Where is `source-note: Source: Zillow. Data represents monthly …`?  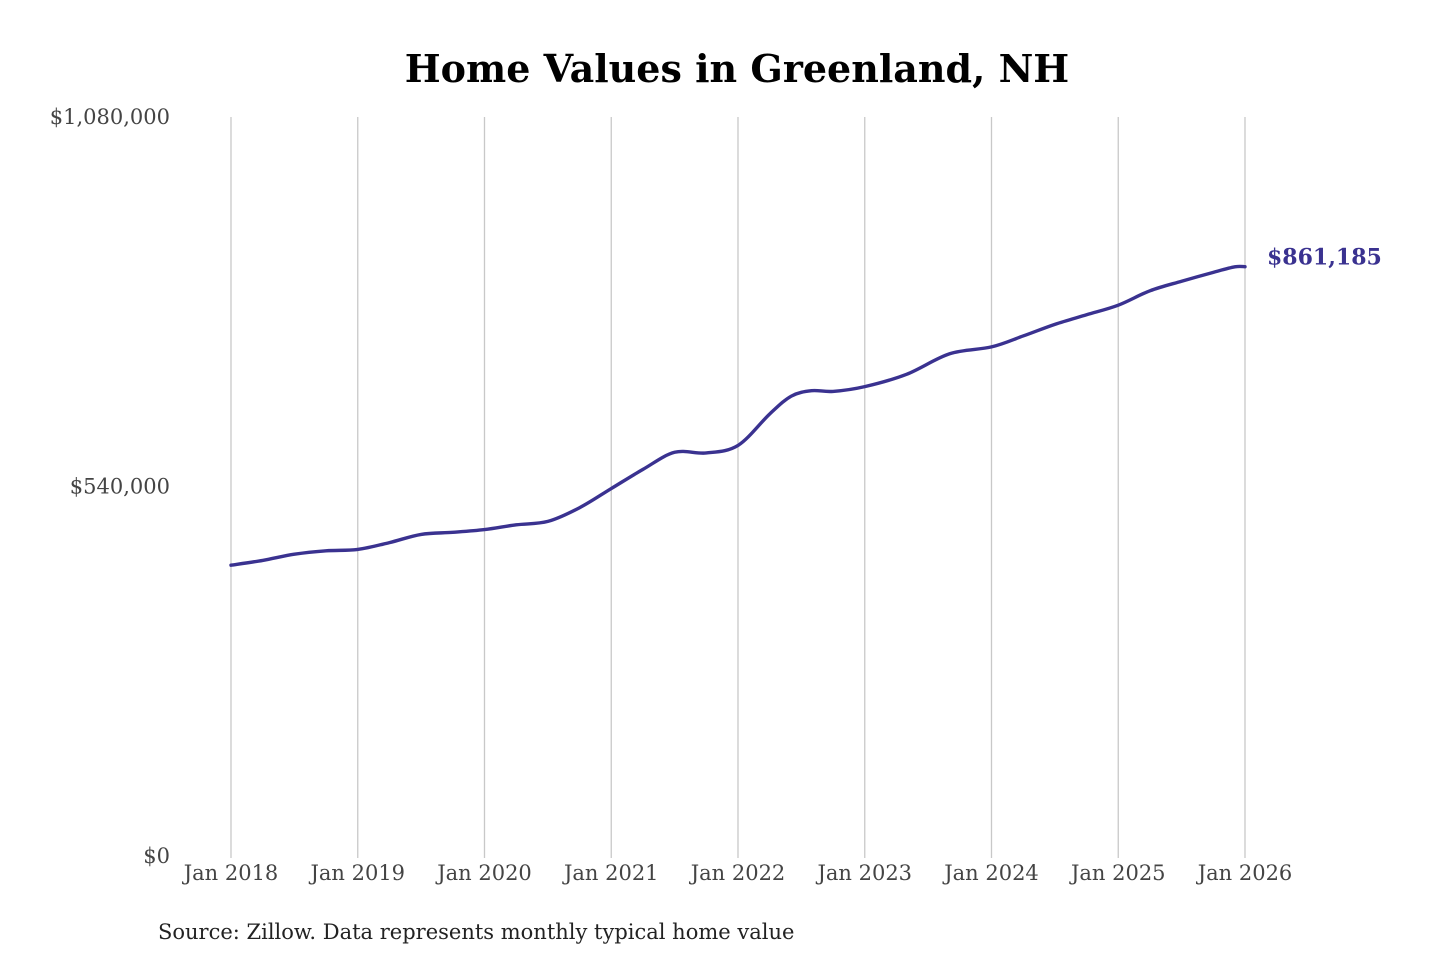
source-note: Source: Zillow. Data represents monthly … is located at coordinates (476, 932).